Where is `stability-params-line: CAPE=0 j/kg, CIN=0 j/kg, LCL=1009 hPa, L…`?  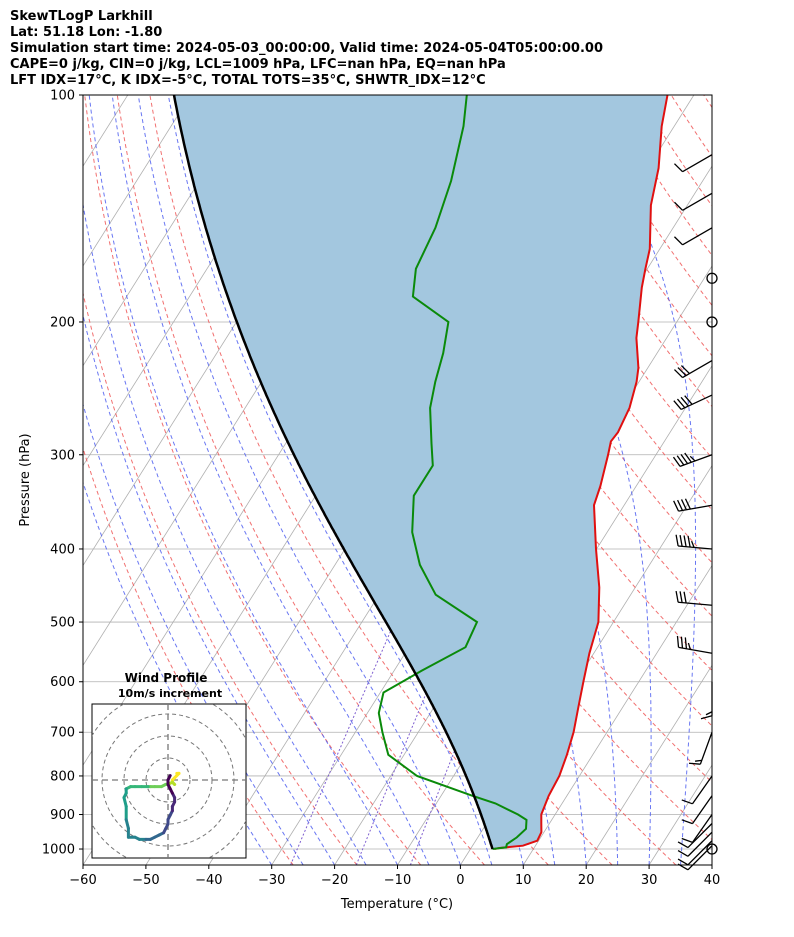 stability-params-line: CAPE=0 j/kg, CIN=0 j/kg, LCL=1009 hPa, L… is located at coordinates (258, 64).